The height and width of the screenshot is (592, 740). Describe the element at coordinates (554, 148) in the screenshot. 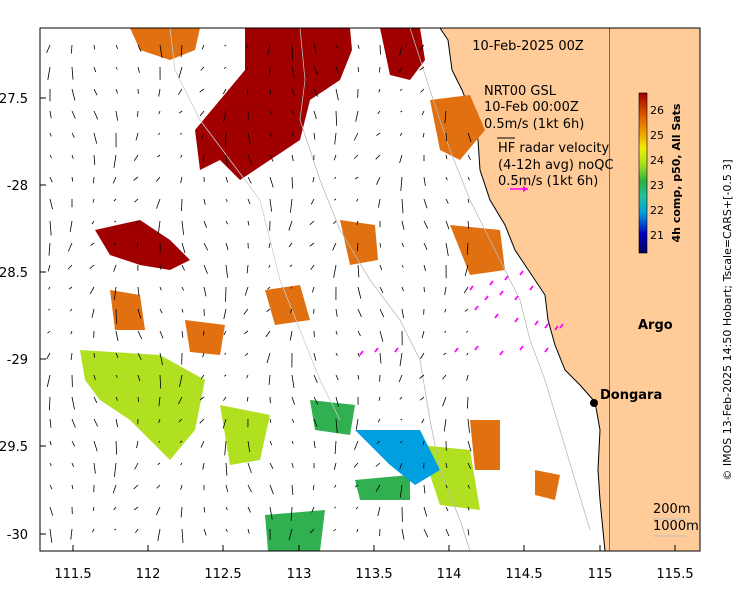

I see `hf-label-1: HF radar velocity` at that location.